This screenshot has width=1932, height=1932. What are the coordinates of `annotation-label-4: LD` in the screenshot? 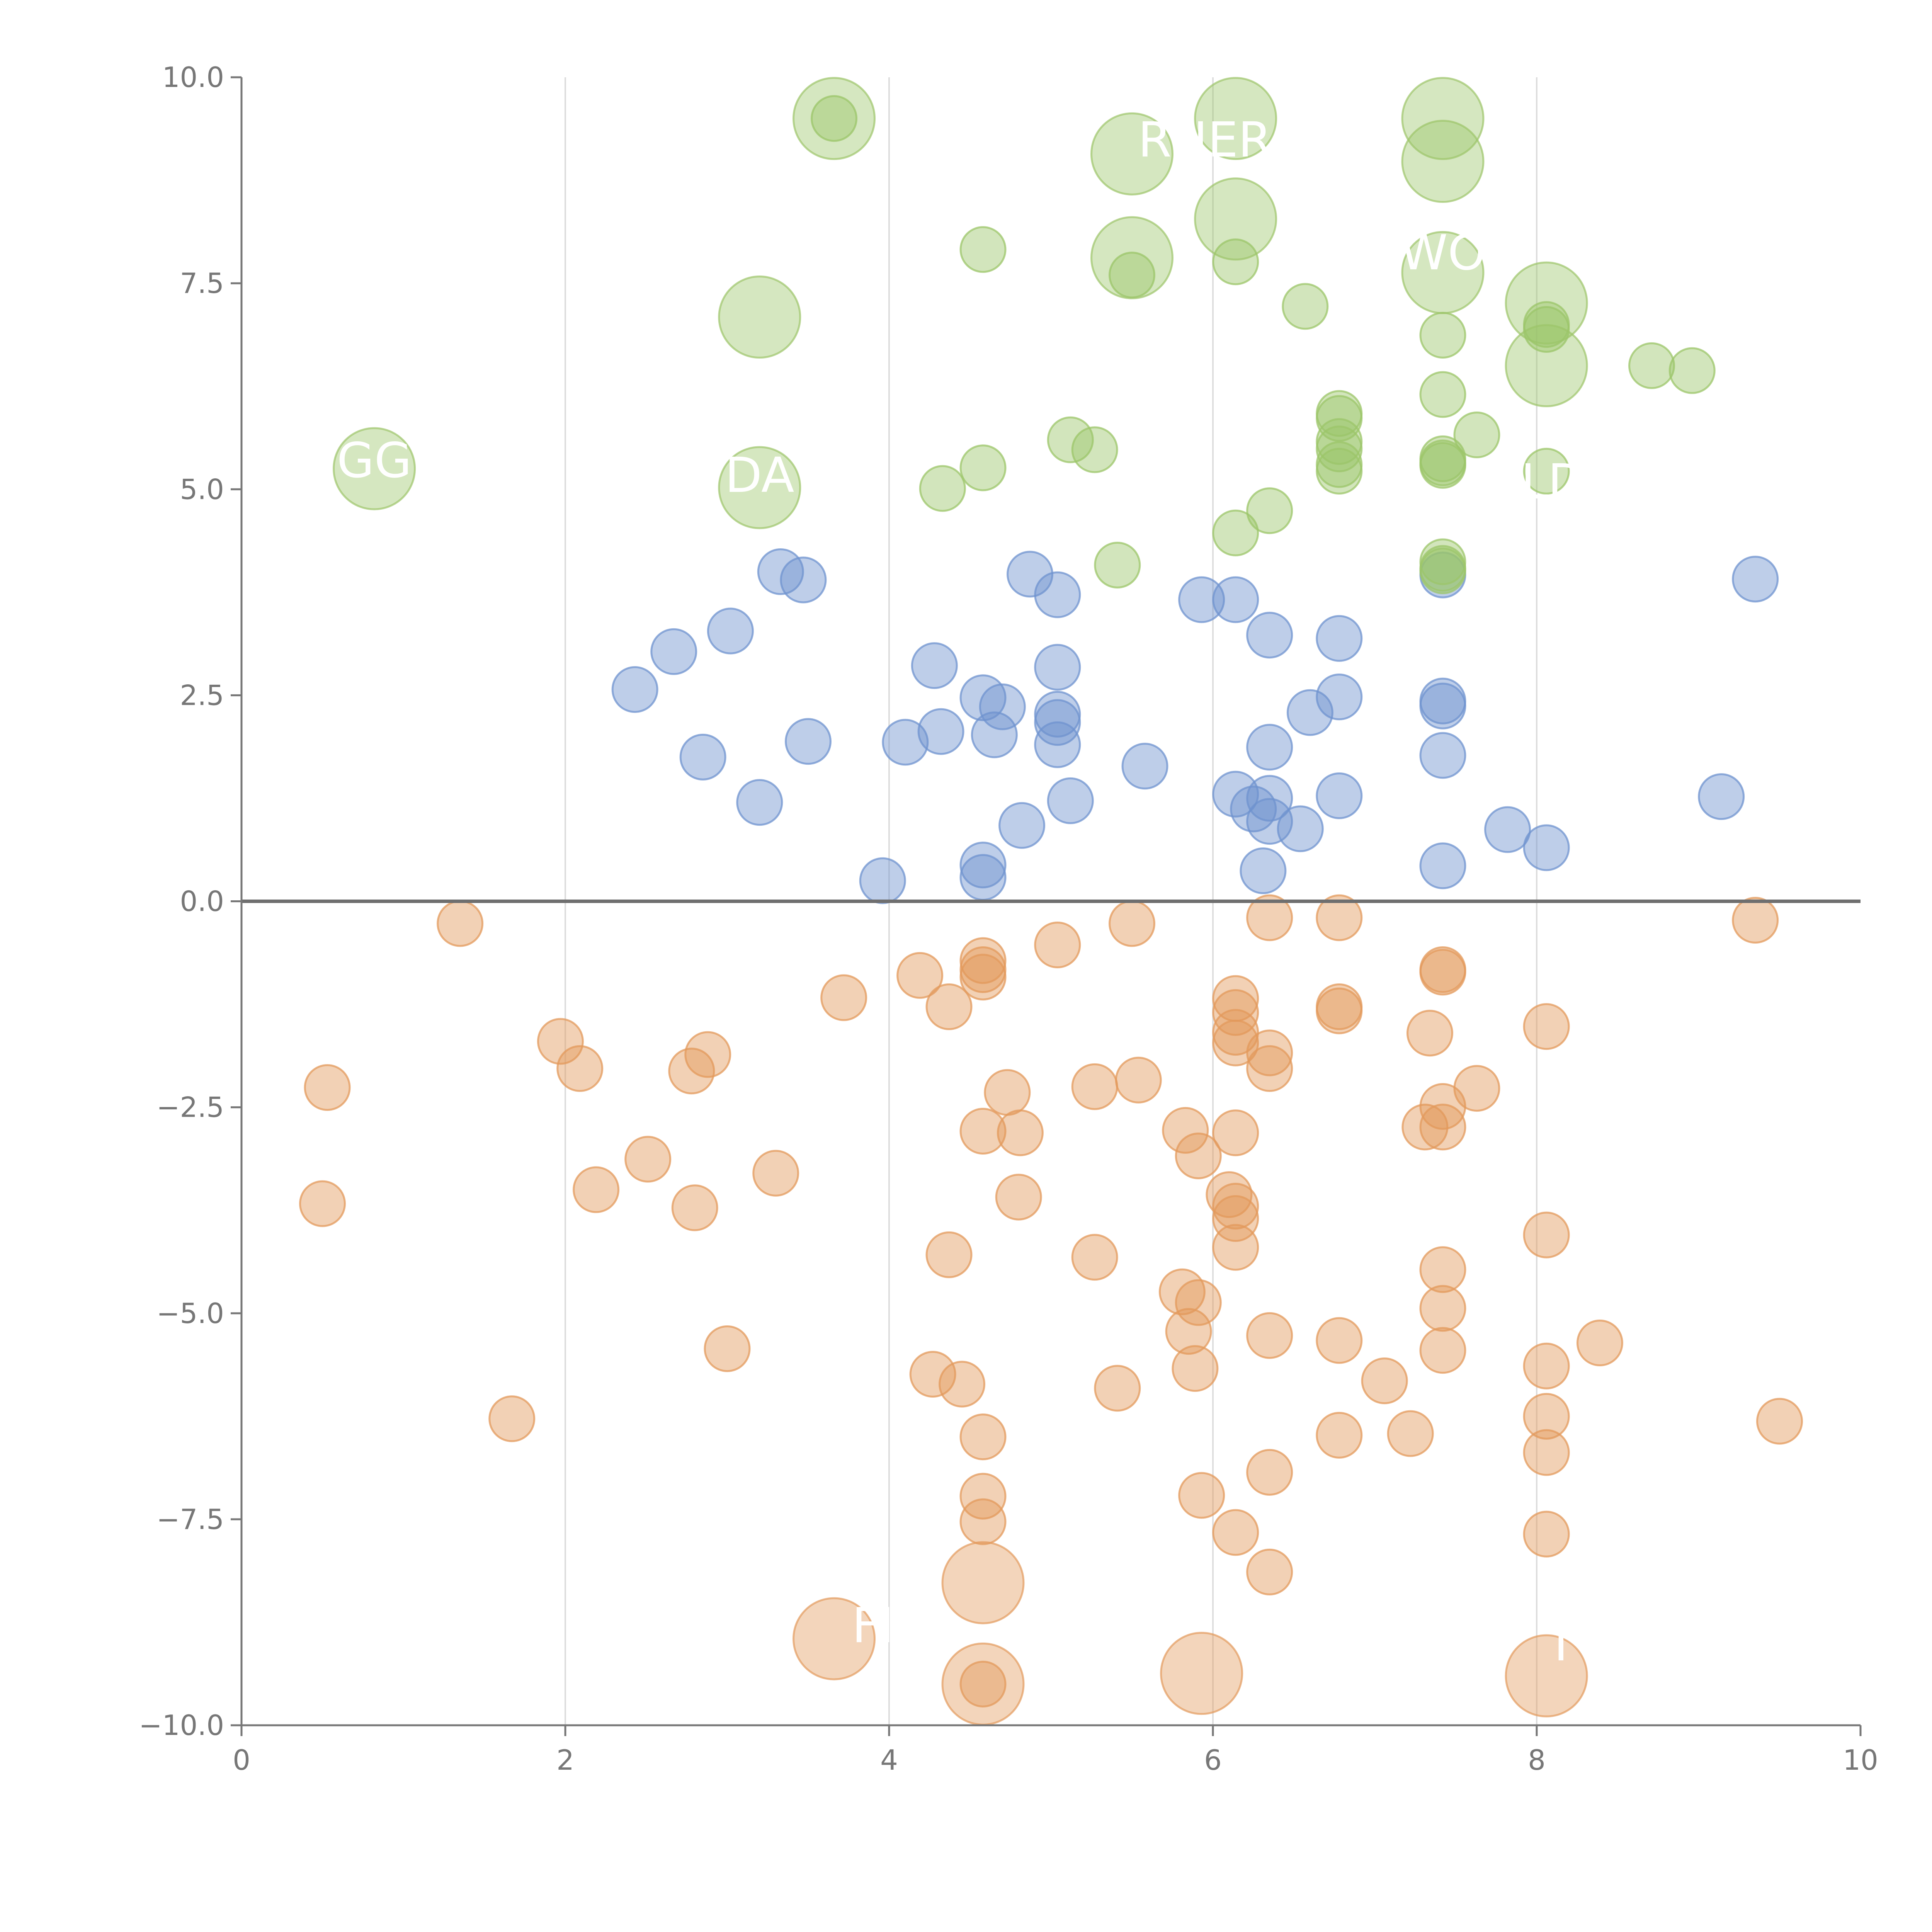 It's located at (1553, 482).